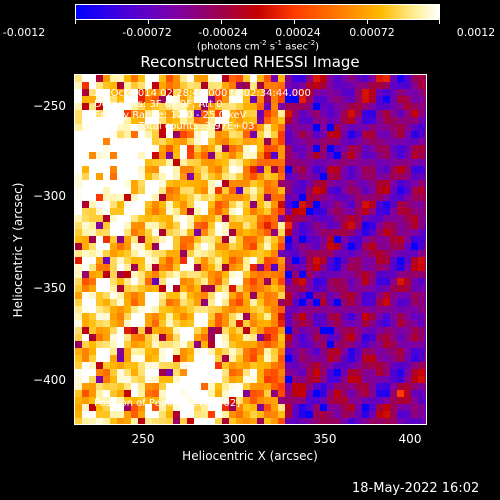  I want to click on x-tick-label: 300, so click(234, 439).